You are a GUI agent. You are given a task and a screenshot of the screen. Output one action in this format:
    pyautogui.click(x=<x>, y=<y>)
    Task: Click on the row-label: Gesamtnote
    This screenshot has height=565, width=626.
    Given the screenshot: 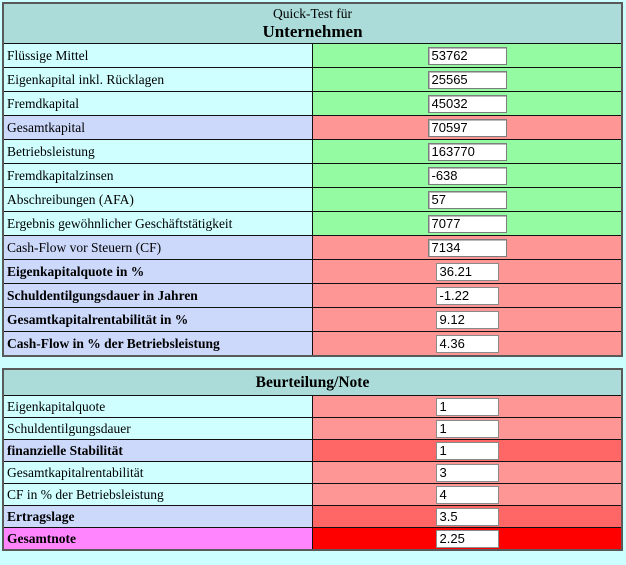 What is the action you would take?
    pyautogui.click(x=157, y=539)
    